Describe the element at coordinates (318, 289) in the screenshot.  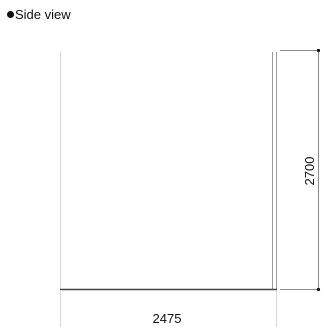
I see `height-dimension-dot-bottom` at that location.